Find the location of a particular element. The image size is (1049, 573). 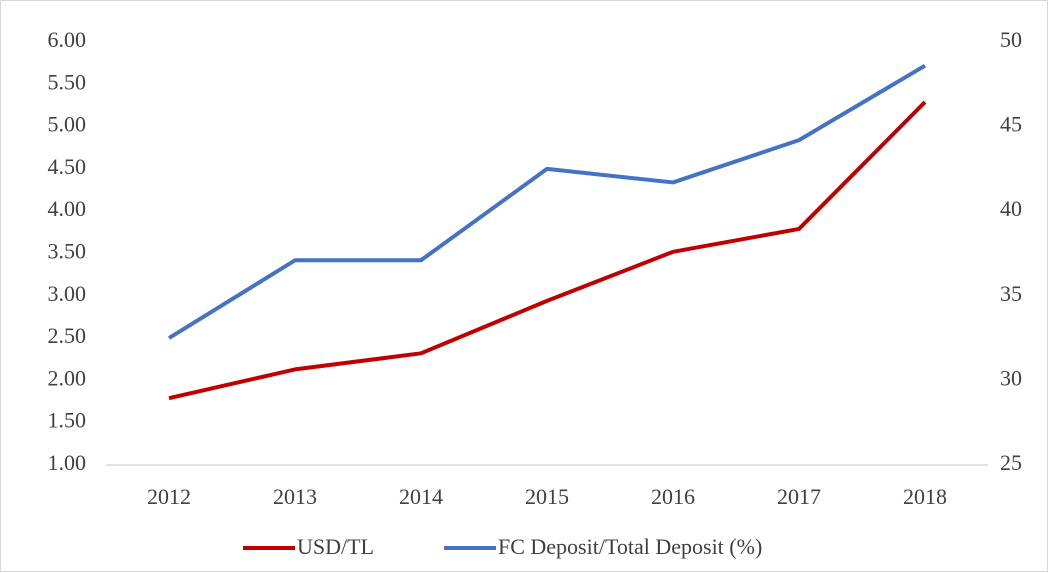

y2-tick-label: 50 is located at coordinates (1011, 39).